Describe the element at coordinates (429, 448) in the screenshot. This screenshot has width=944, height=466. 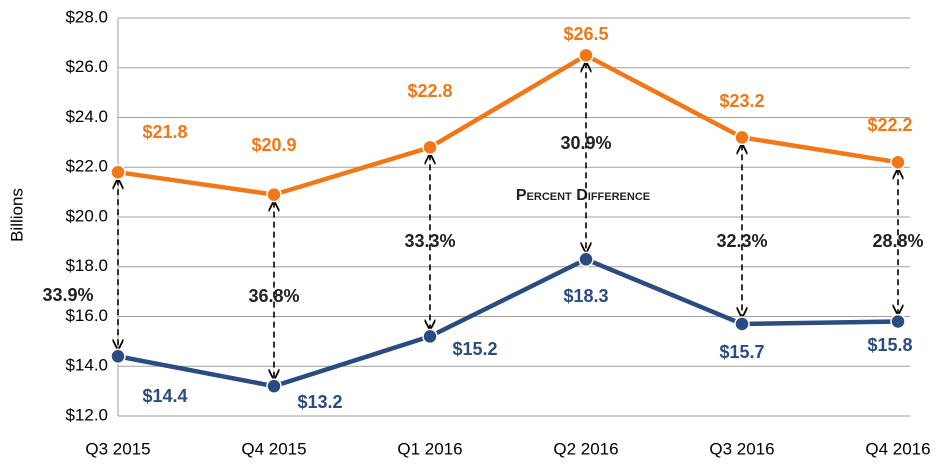
I see `x-tick-label: Q1 2016` at that location.